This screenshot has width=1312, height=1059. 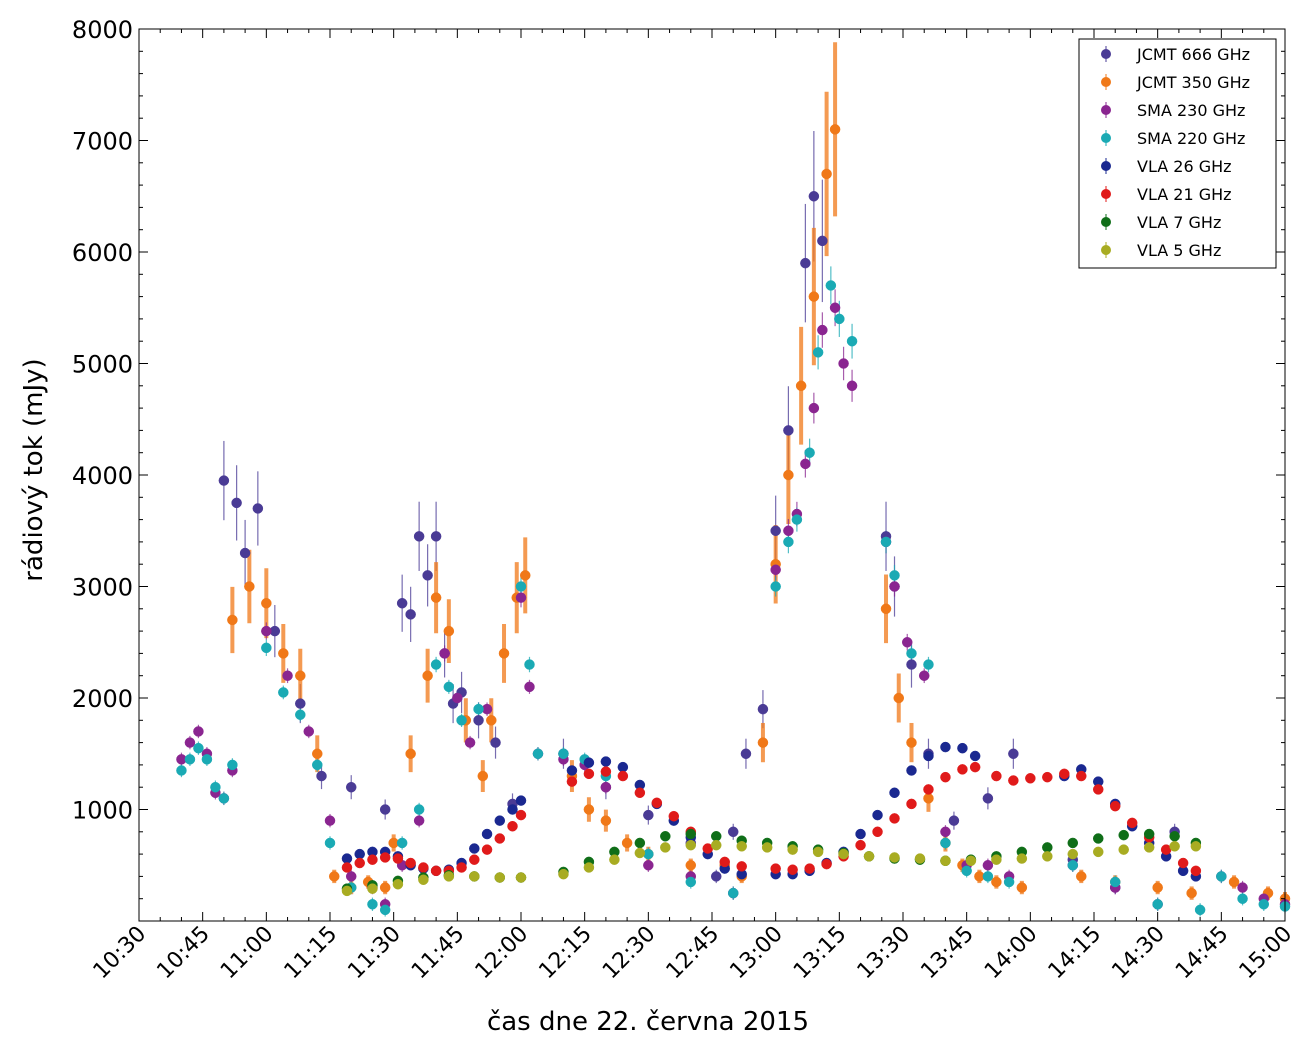 I want to click on legend-label-jcmt-350-ghz: JCMT 350 GHz, so click(x=1193, y=82).